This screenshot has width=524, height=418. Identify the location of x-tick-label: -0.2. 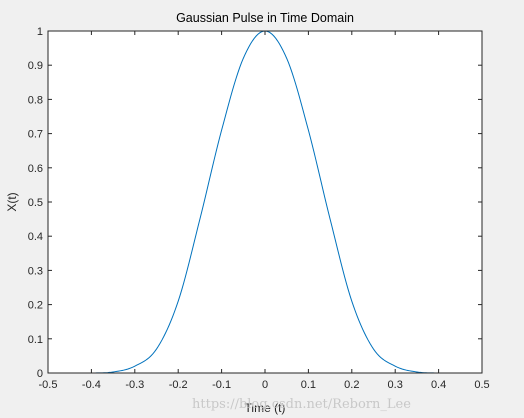
(178, 385).